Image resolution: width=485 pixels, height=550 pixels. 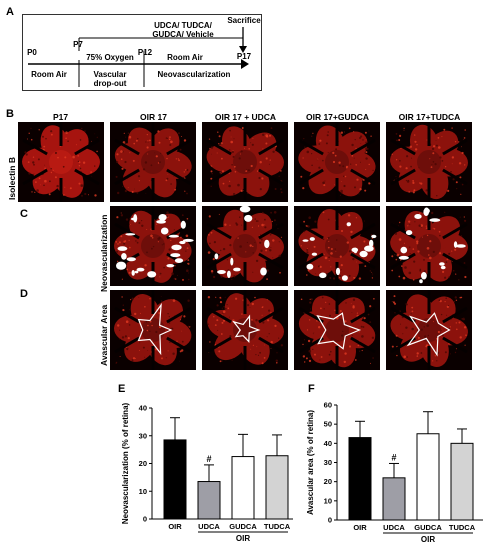 I want to click on room-air-label-2: Room Air, so click(x=185, y=57).